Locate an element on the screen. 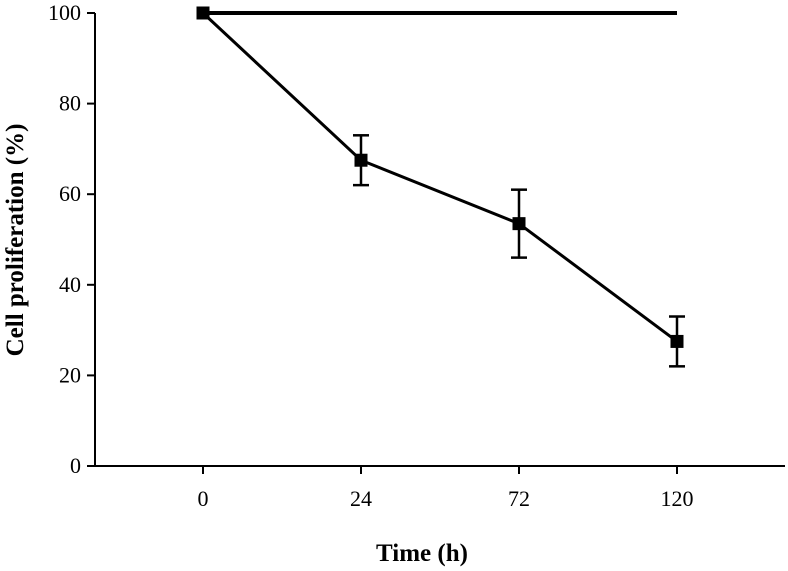 This screenshot has height=571, width=788. y-axis-ticks: 0 20 40 60 80 100 is located at coordinates (71, 239).